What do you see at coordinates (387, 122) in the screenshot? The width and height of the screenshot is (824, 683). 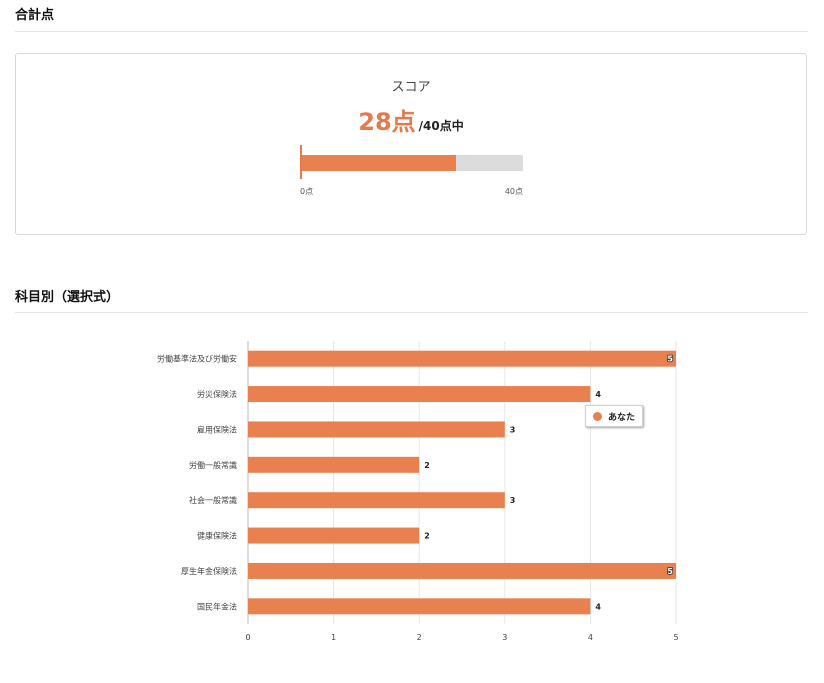 I see `score-value: 28点` at bounding box center [387, 122].